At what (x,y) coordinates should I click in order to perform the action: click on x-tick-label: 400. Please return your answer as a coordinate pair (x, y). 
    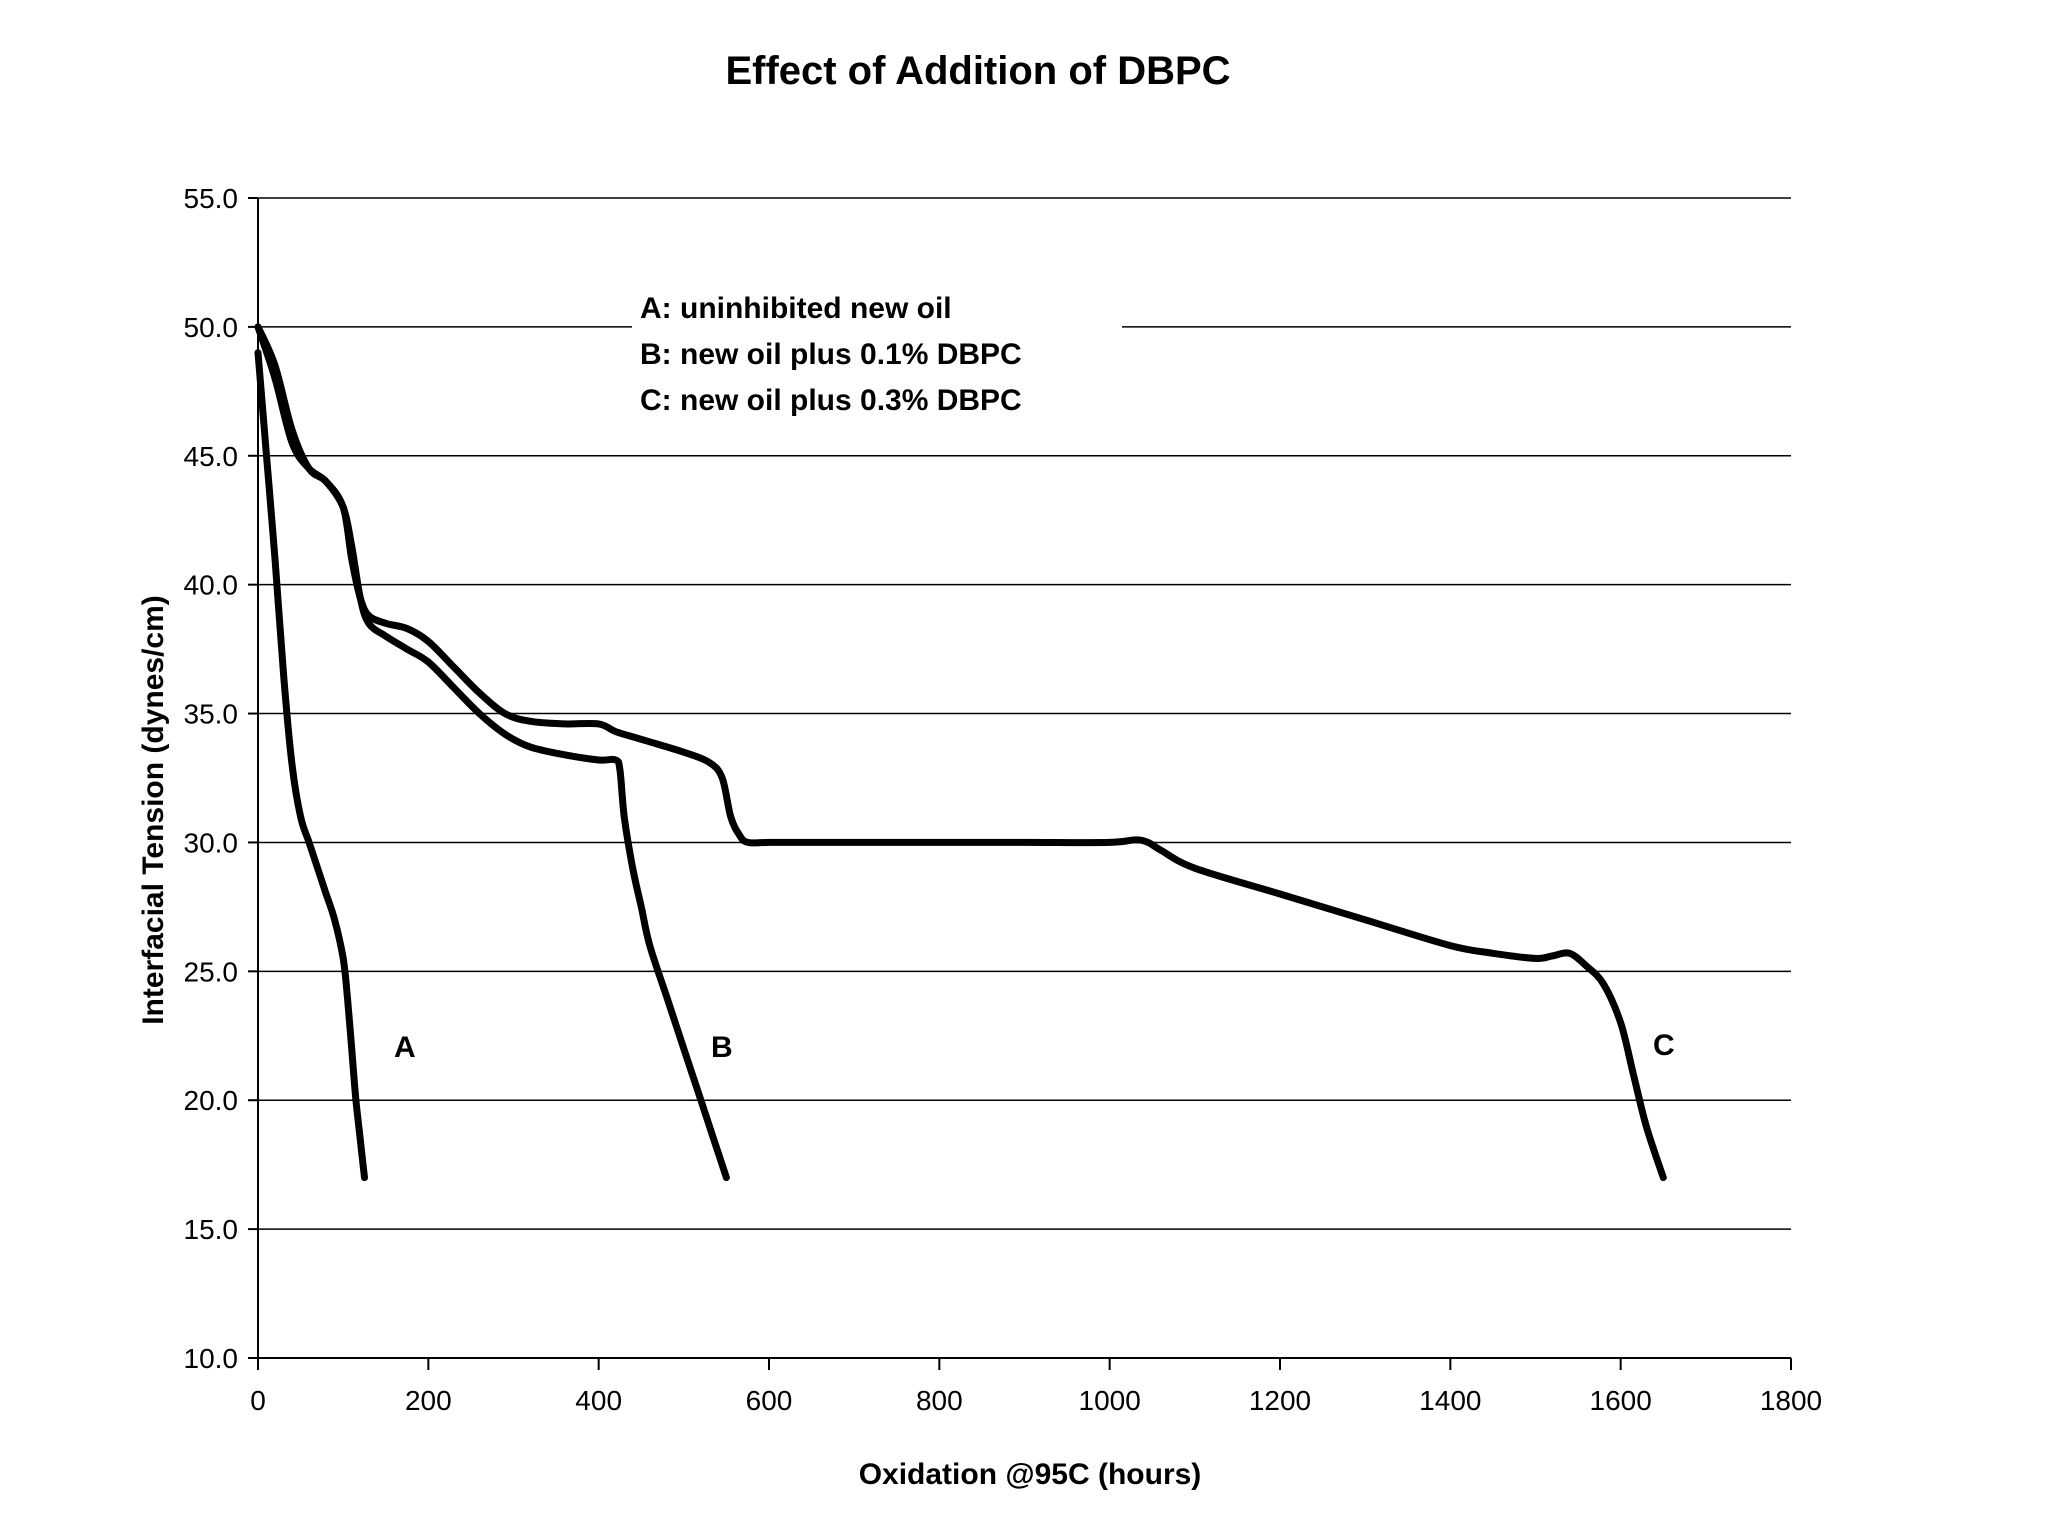
    Looking at the image, I should click on (598, 1400).